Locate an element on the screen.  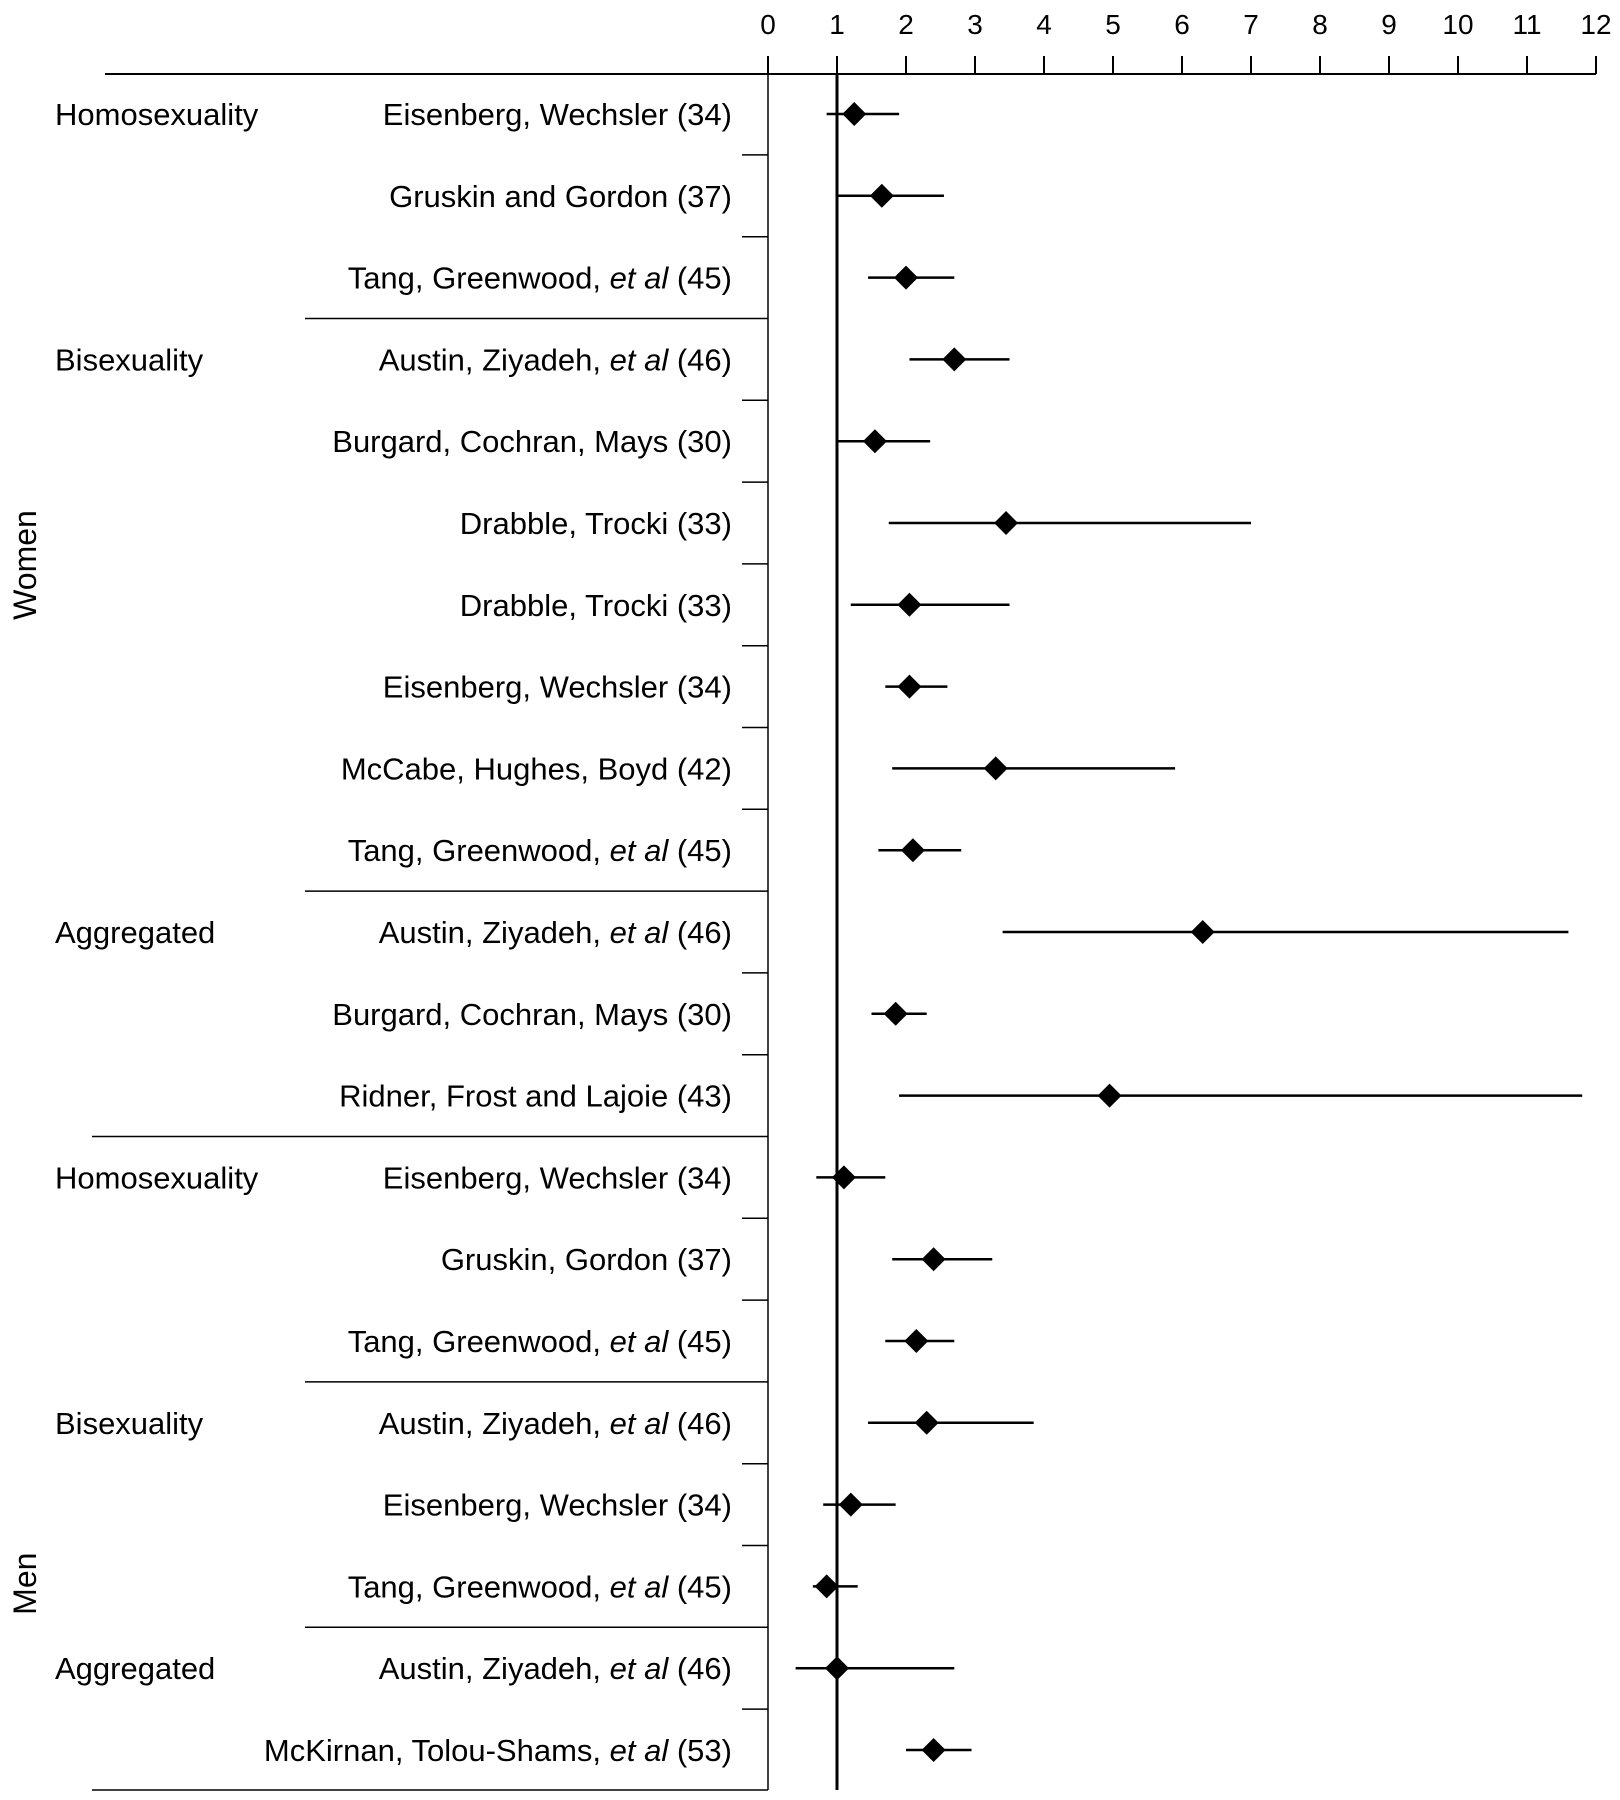
study-label: Gruskin and Gordon (37) is located at coordinates (560, 196).